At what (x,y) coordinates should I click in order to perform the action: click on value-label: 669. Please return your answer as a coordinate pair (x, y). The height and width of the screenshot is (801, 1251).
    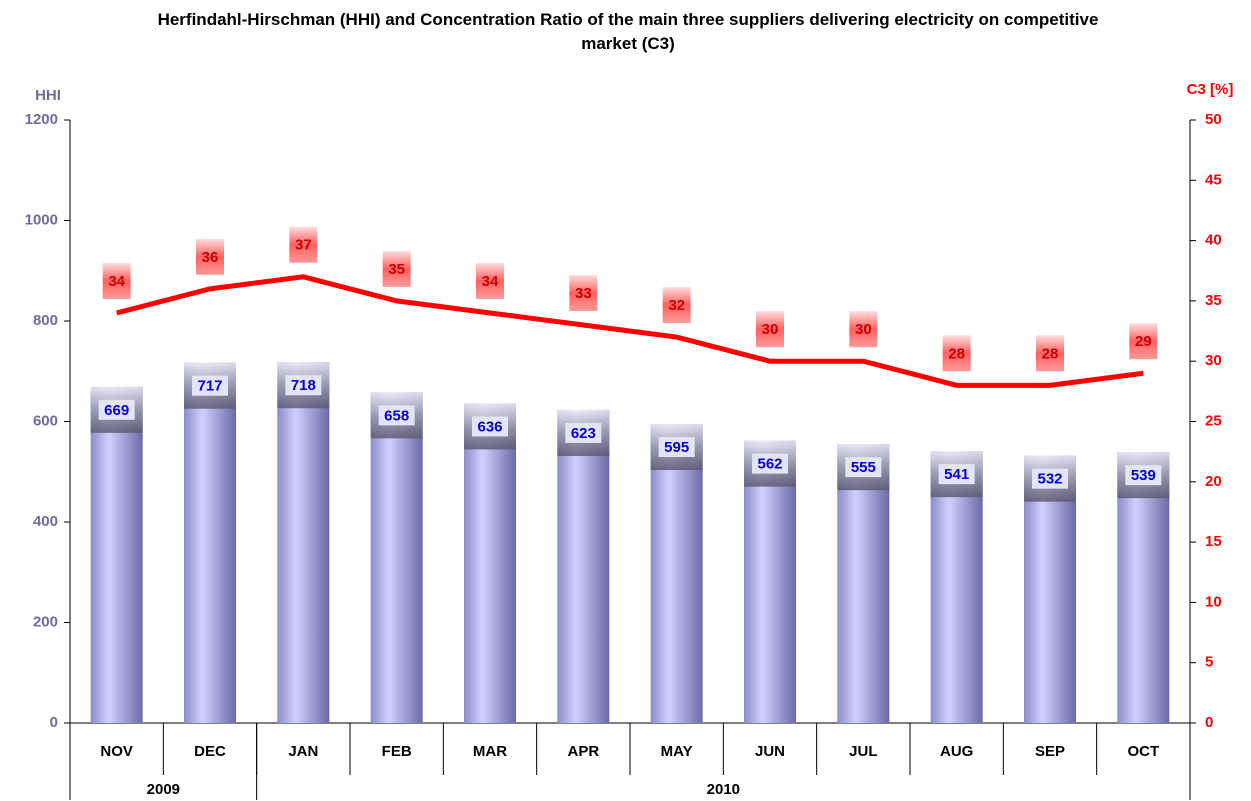
    Looking at the image, I should click on (116, 410).